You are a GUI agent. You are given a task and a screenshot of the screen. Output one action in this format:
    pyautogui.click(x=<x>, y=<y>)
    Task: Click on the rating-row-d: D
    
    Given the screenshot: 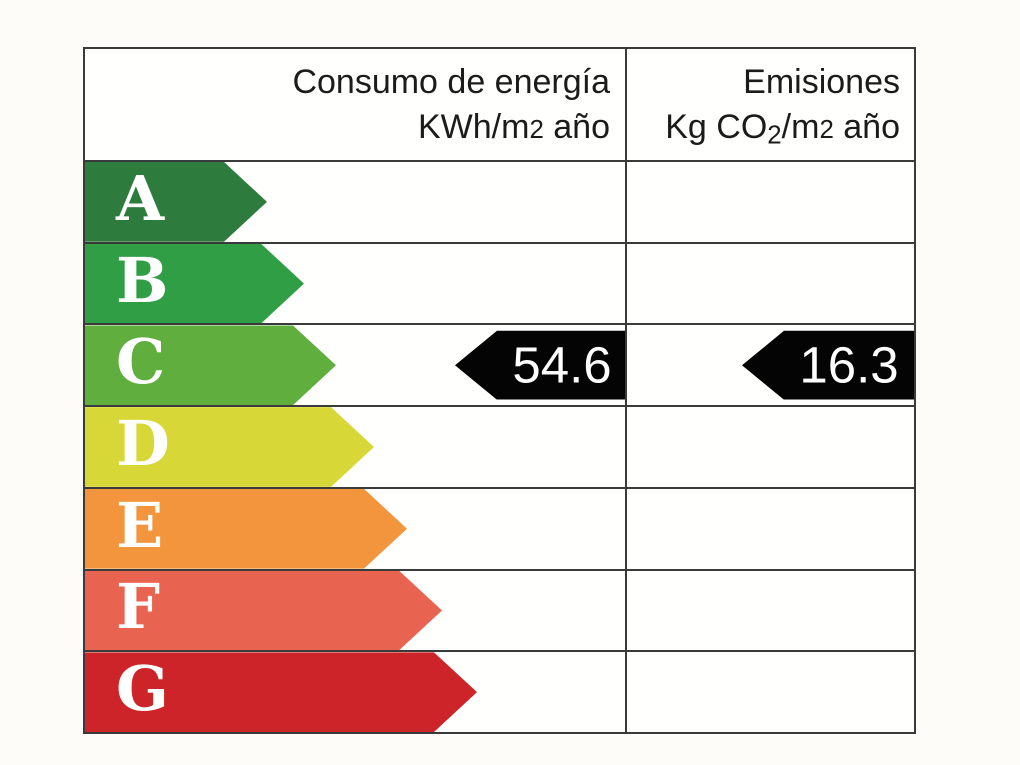 What is the action you would take?
    pyautogui.click(x=499, y=446)
    